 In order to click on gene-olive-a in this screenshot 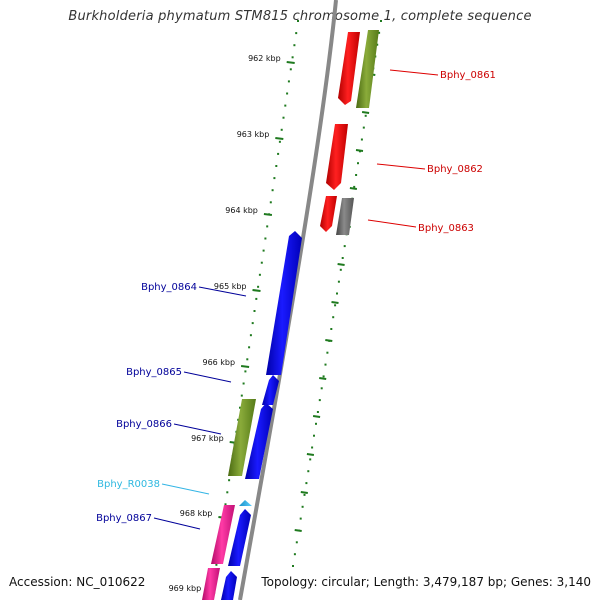, I will do `click(367, 69)`.